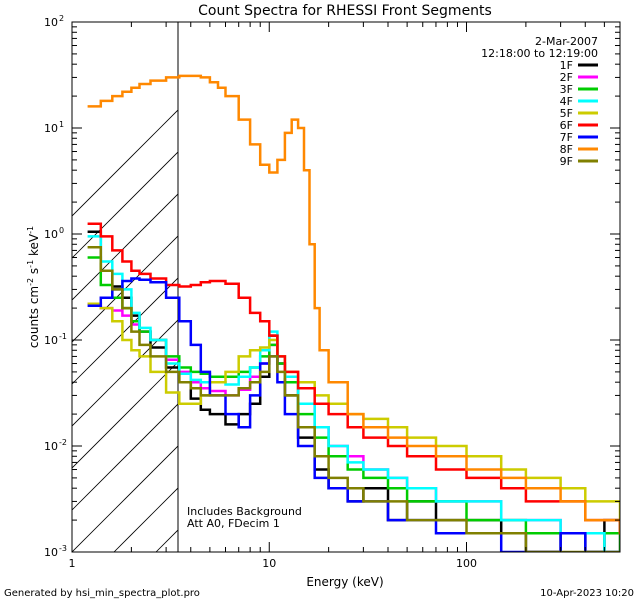  Describe the element at coordinates (566, 77) in the screenshot. I see `legend-label-2F: 2F` at that location.